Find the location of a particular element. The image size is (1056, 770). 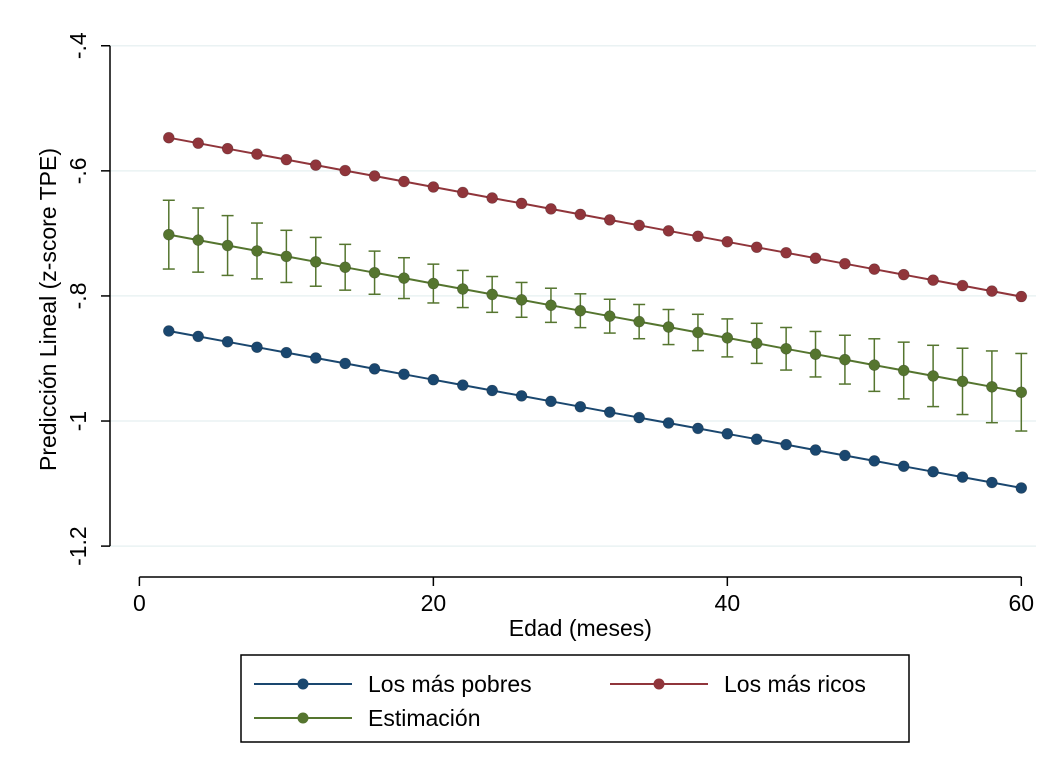

legend-label: Los más ricos is located at coordinates (795, 684).